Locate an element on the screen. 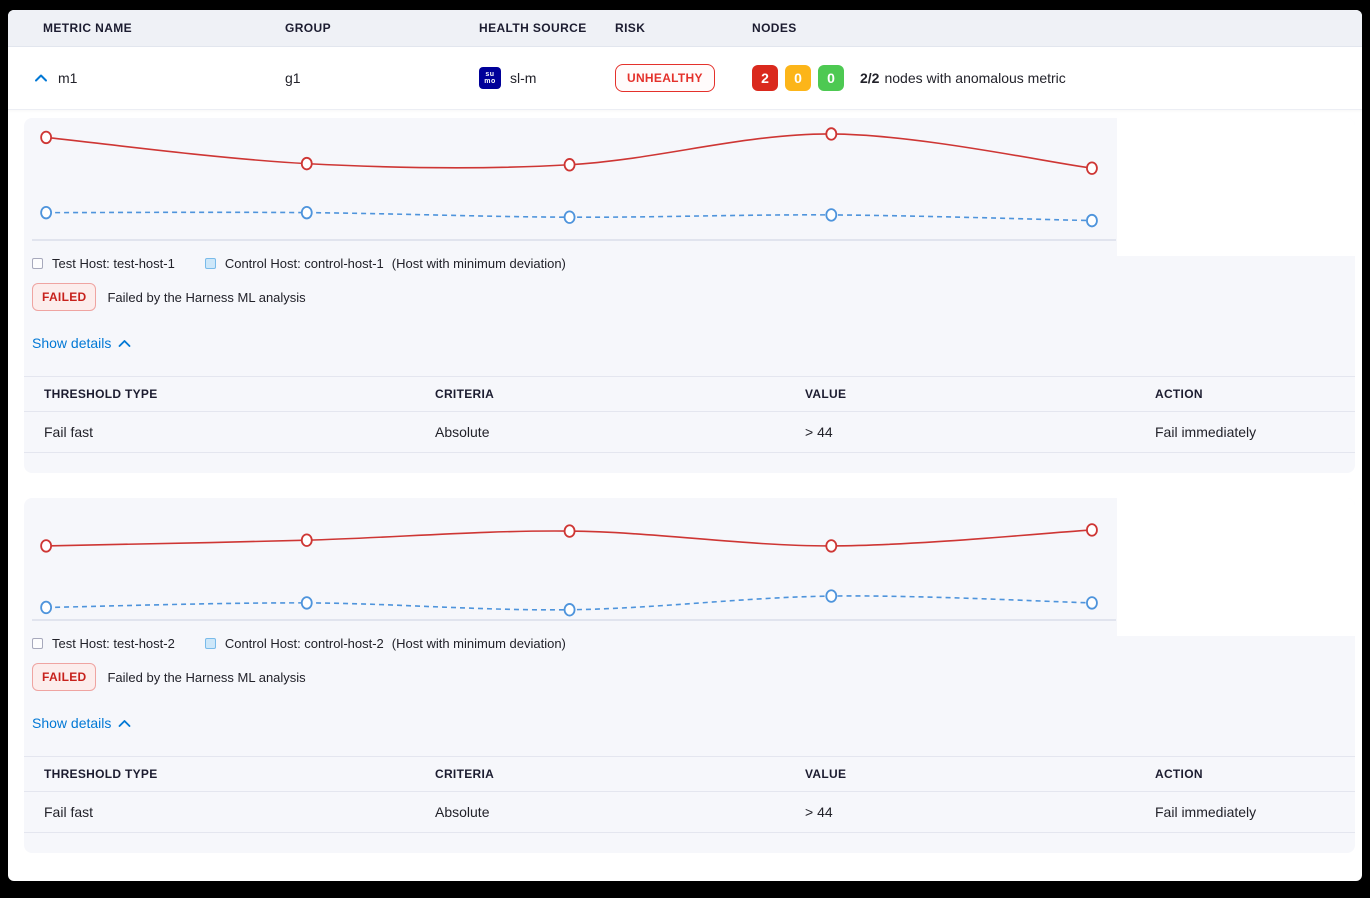 The width and height of the screenshot is (1370, 898). nodes-ratio: 2/2 is located at coordinates (870, 78).